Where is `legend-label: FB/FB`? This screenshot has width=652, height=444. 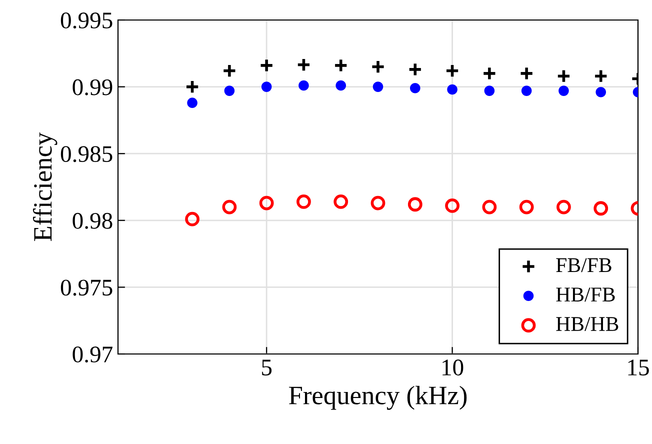 legend-label: FB/FB is located at coordinates (584, 265).